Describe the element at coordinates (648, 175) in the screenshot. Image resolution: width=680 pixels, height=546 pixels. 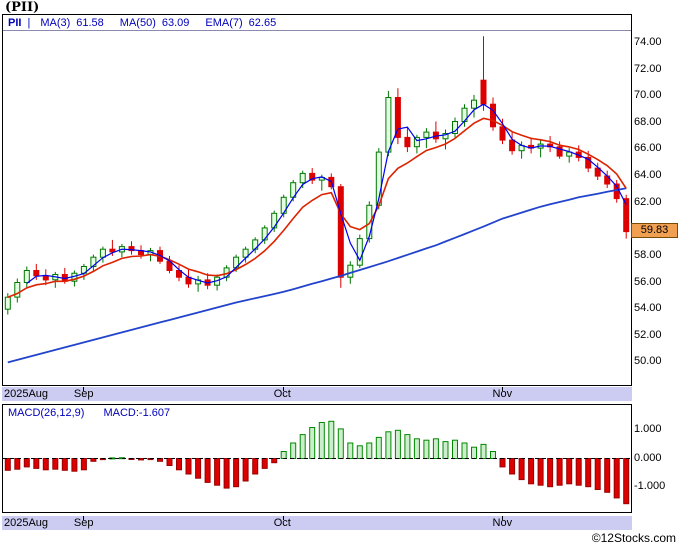
I see `price-axis-label: 64.00` at that location.